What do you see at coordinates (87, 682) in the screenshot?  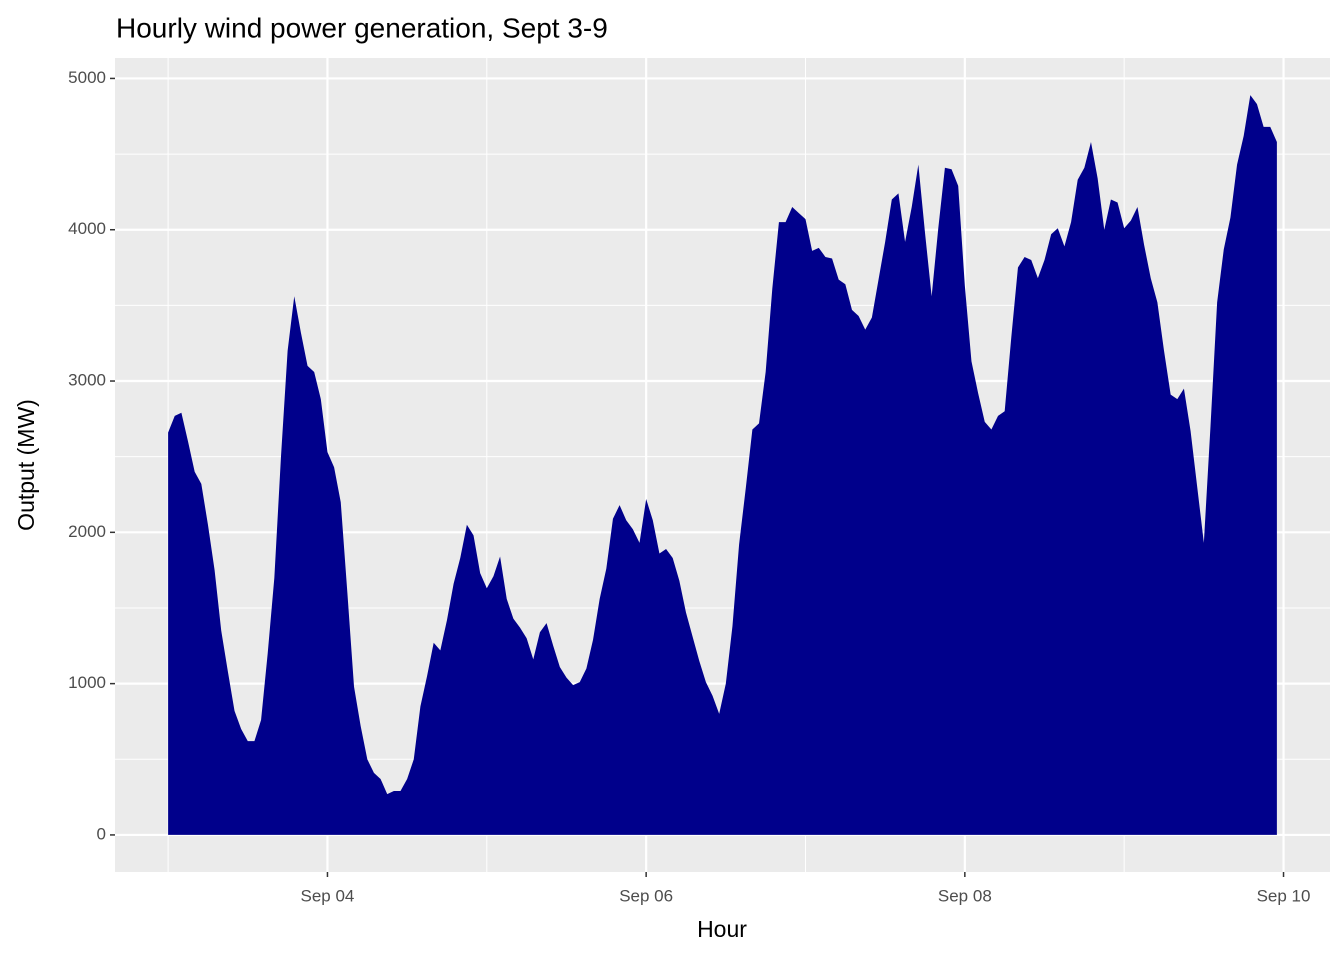 I see `y-tick-label: 1000` at bounding box center [87, 682].